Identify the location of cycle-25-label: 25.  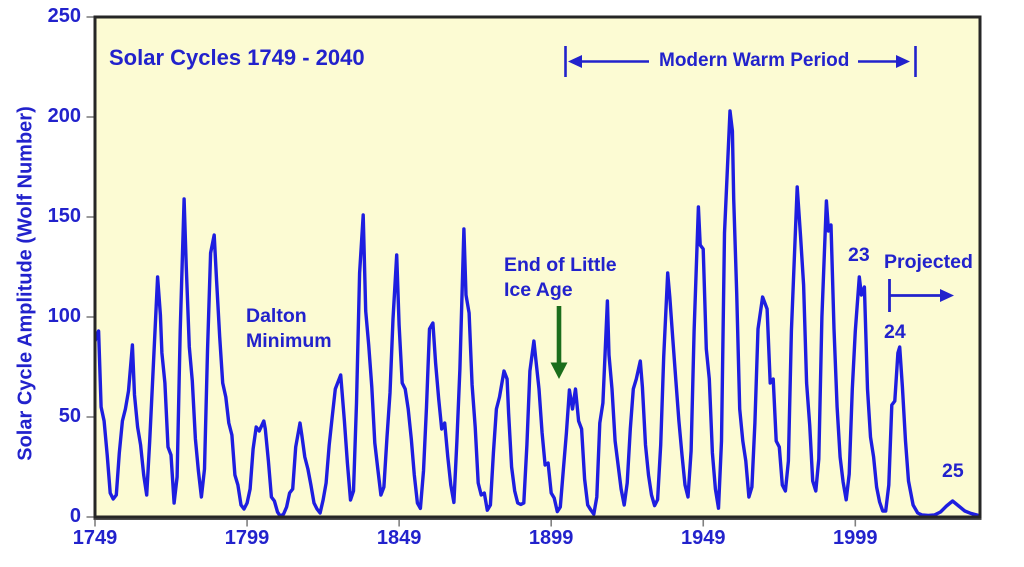
(953, 471).